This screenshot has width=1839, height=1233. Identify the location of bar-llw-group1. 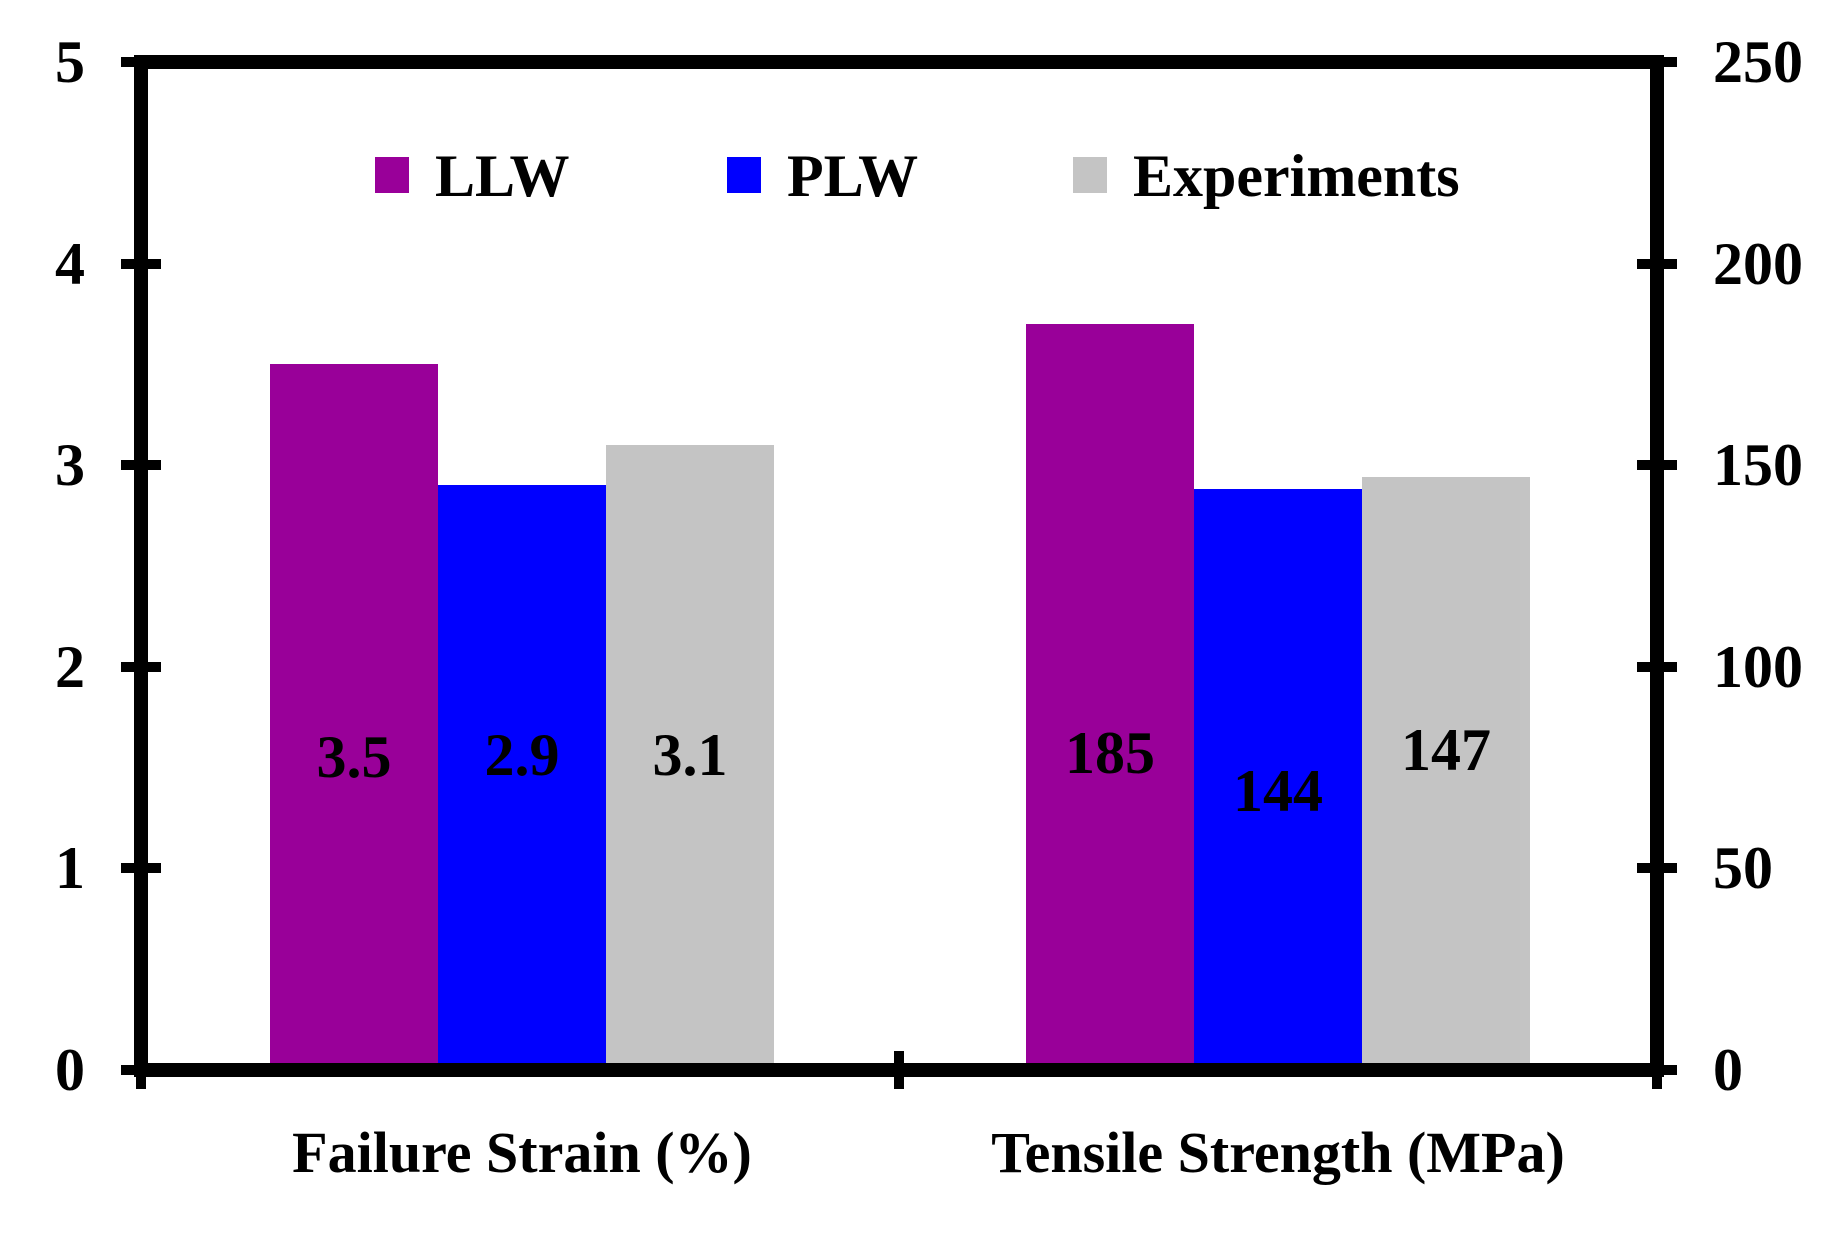
(354, 713).